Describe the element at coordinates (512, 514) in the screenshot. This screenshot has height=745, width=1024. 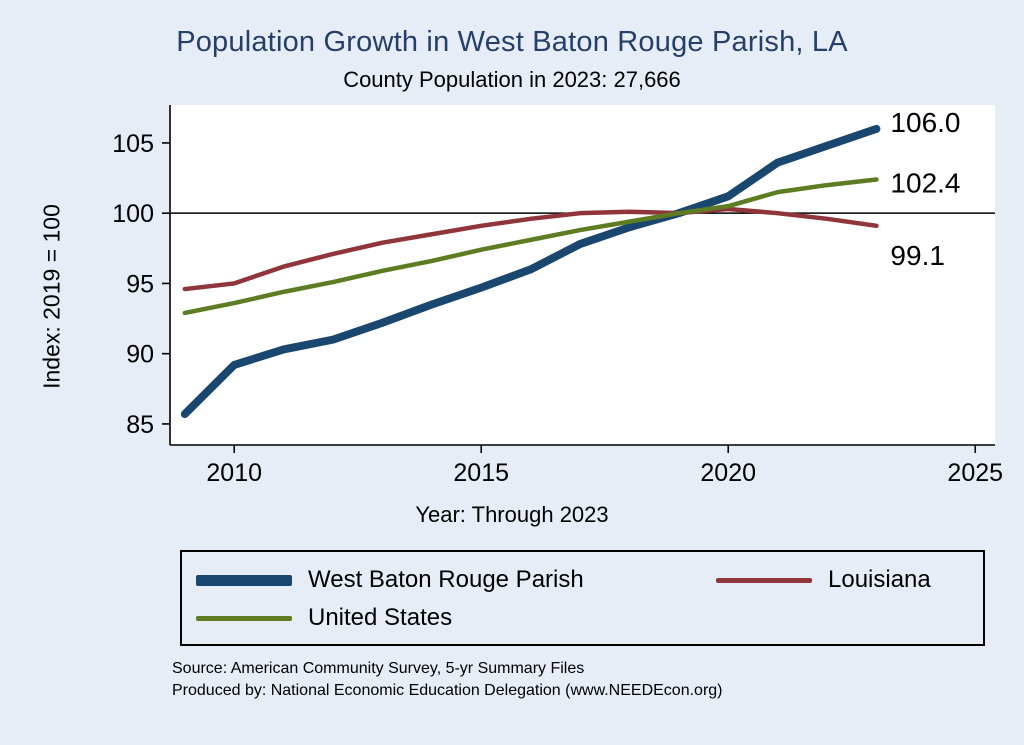
I see `x-axis-title: Year: Through 2023` at that location.